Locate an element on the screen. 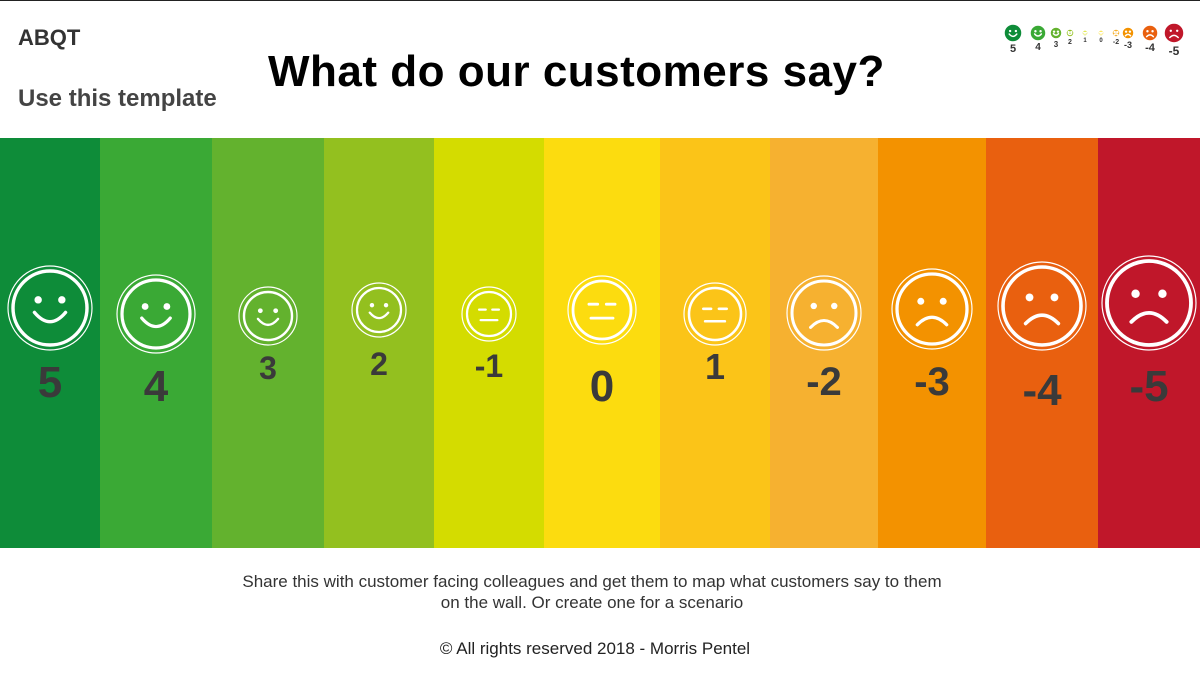 The width and height of the screenshot is (1200, 677). legend-label: 3 is located at coordinates (1056, 44).